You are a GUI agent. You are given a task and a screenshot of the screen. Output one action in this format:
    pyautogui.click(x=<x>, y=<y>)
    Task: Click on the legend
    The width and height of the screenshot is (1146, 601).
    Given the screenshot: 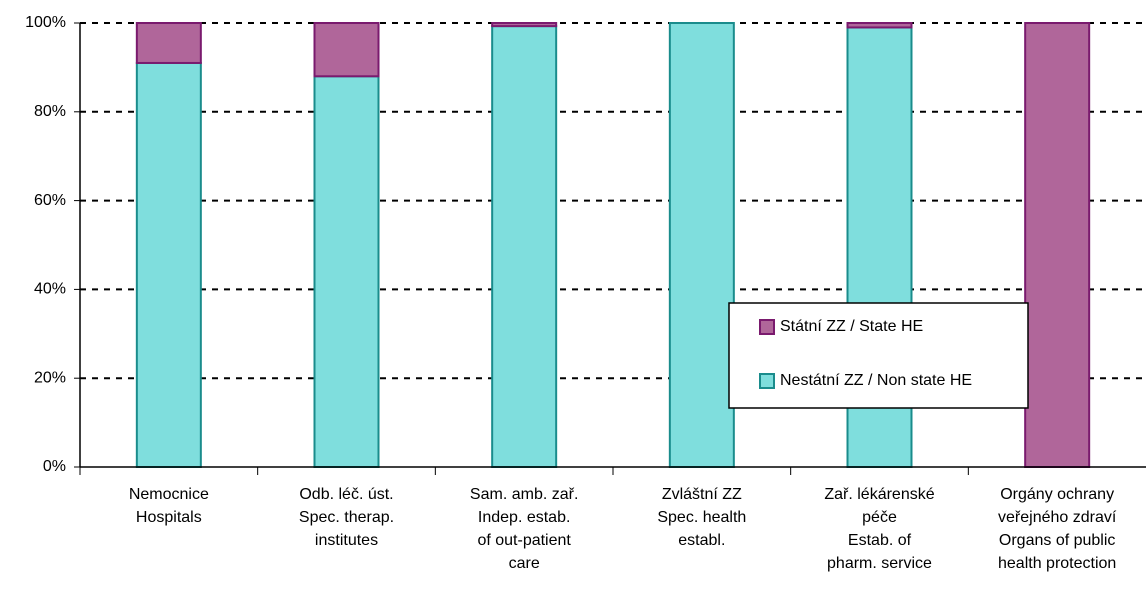 What is the action you would take?
    pyautogui.click(x=878, y=355)
    